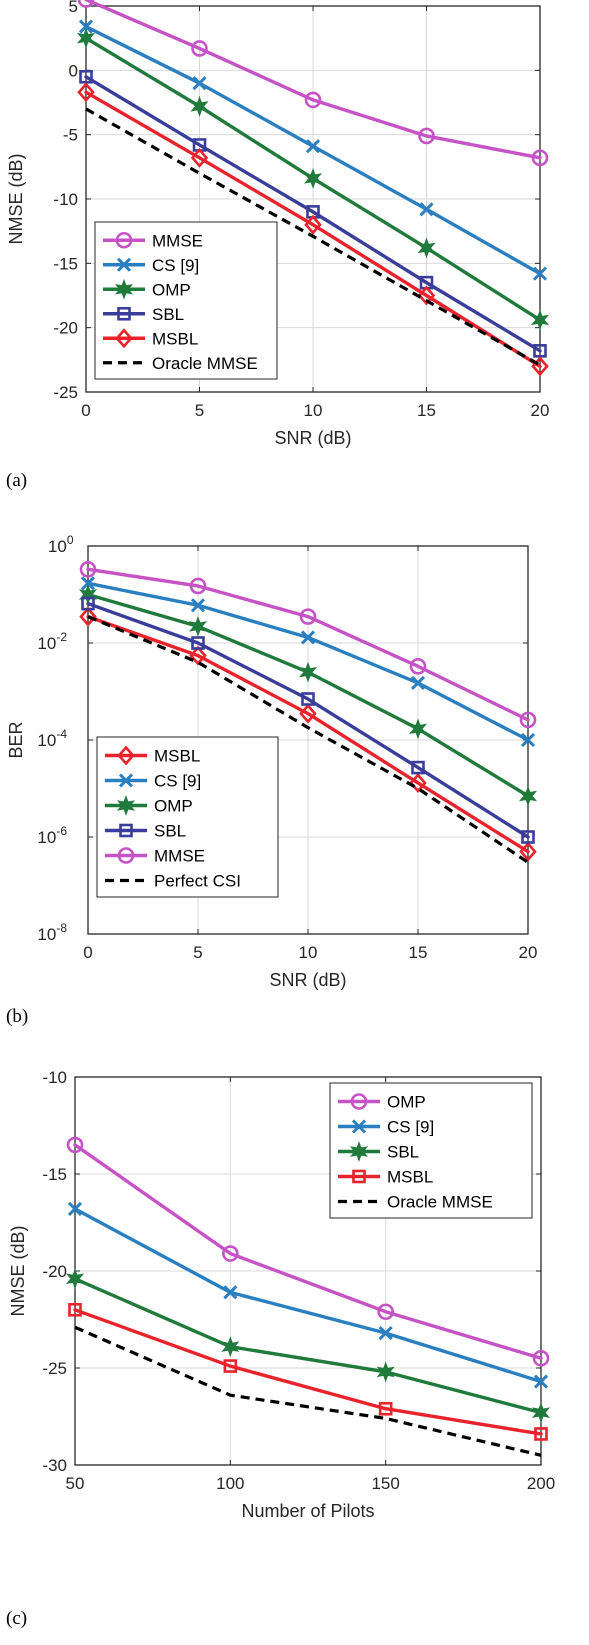 This screenshot has height=1645, width=589. I want to click on y-tick-label: 10⁻⁶, so click(52, 835).